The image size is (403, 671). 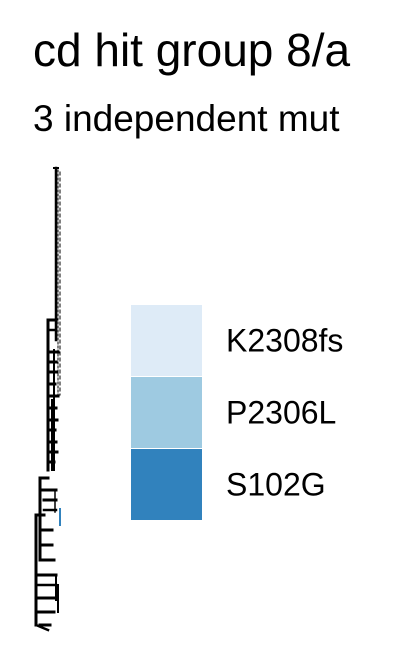 What do you see at coordinates (284, 341) in the screenshot?
I see `legend-label: K2308fs` at bounding box center [284, 341].